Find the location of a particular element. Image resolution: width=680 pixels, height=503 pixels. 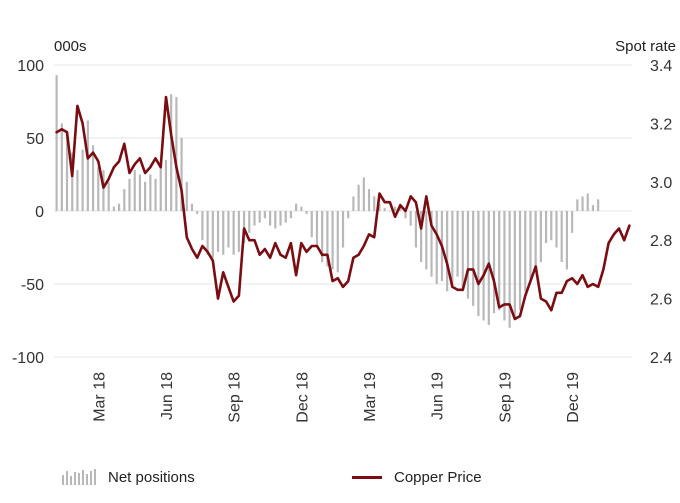

legend-item-copper-price: Copper Price is located at coordinates (417, 477).